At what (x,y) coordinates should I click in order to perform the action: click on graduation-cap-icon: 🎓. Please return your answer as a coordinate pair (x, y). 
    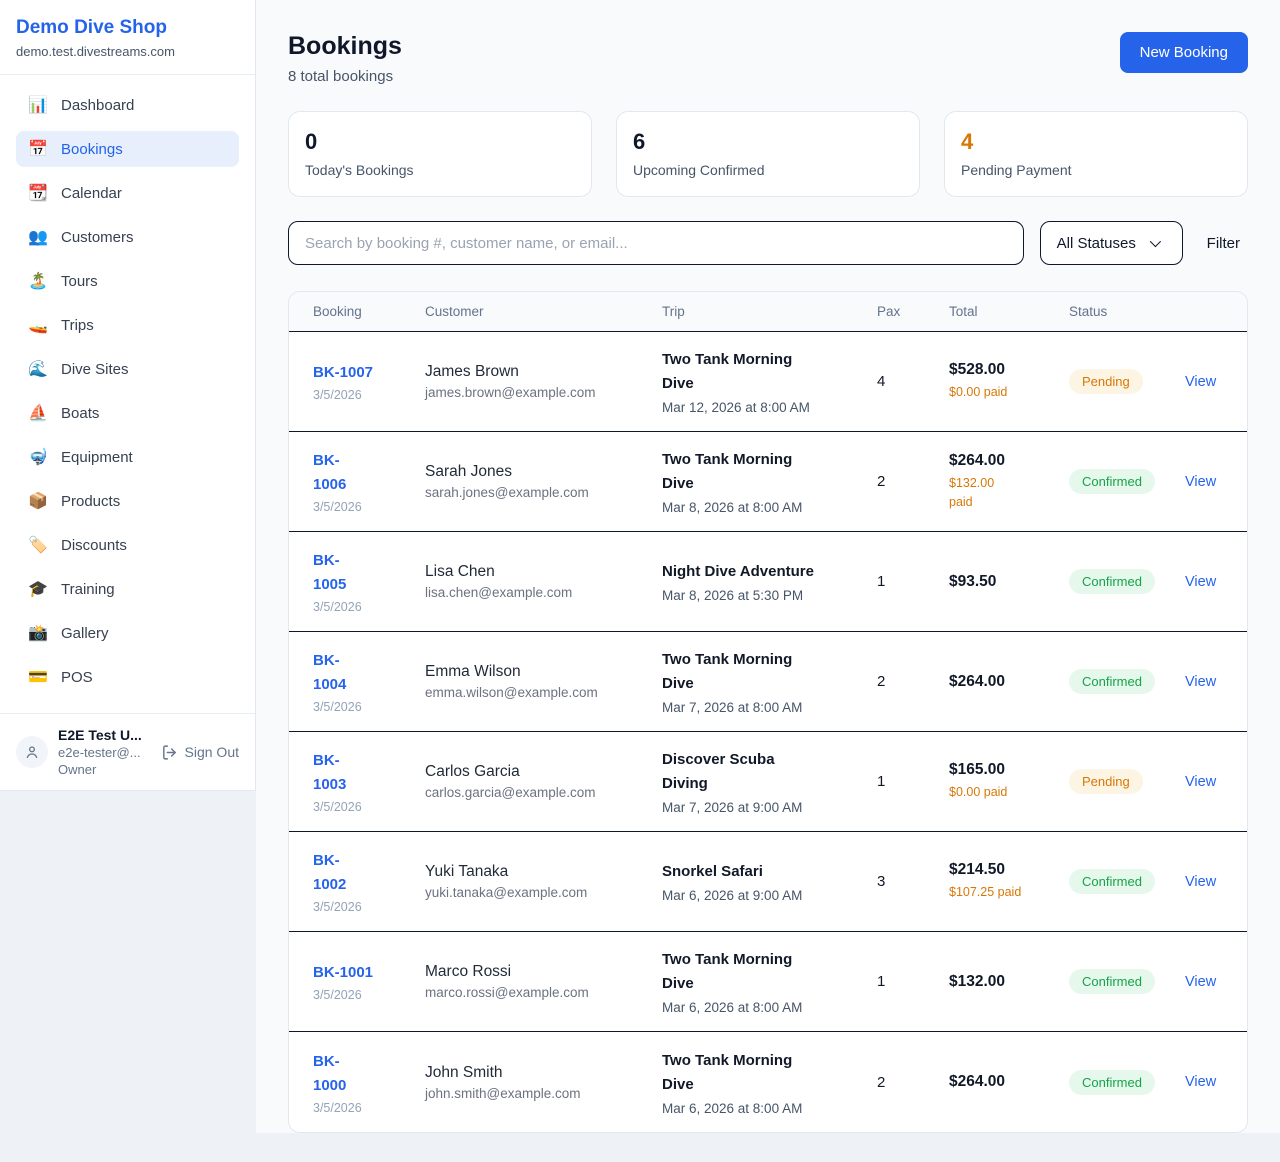
    Looking at the image, I should click on (38, 589).